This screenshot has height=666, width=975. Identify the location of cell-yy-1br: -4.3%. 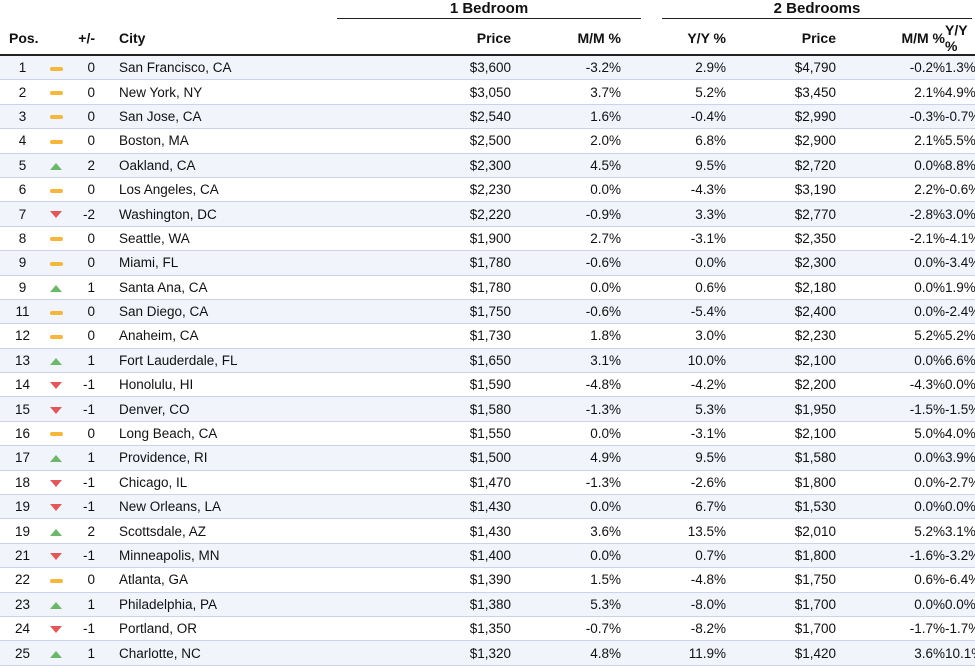
(673, 190).